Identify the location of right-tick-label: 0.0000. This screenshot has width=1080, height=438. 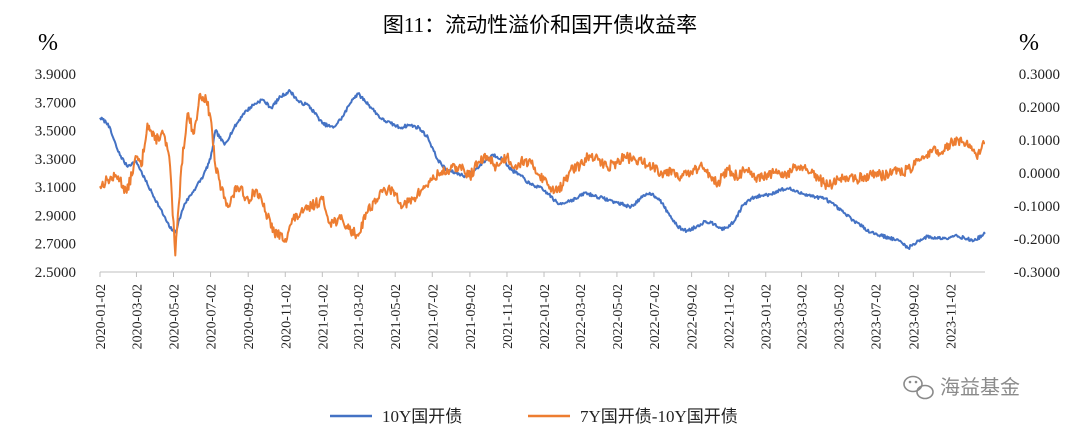
(1039, 174).